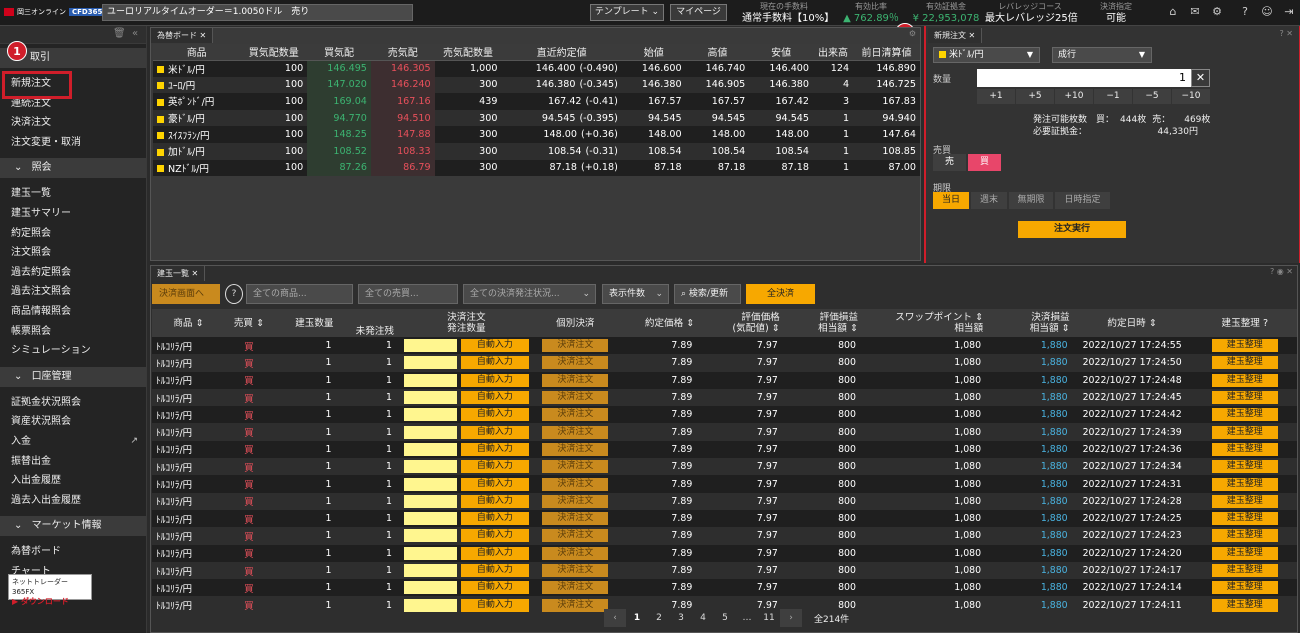 This screenshot has width=1300, height=633. Describe the element at coordinates (36, 481) in the screenshot. I see `sidebar-item: 入出金履歴` at that location.